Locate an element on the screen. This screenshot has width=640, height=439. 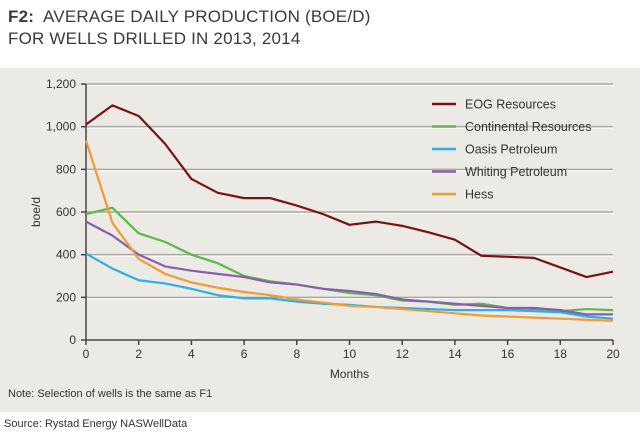
legend-label: Whiting Petroleum is located at coordinates (516, 172).